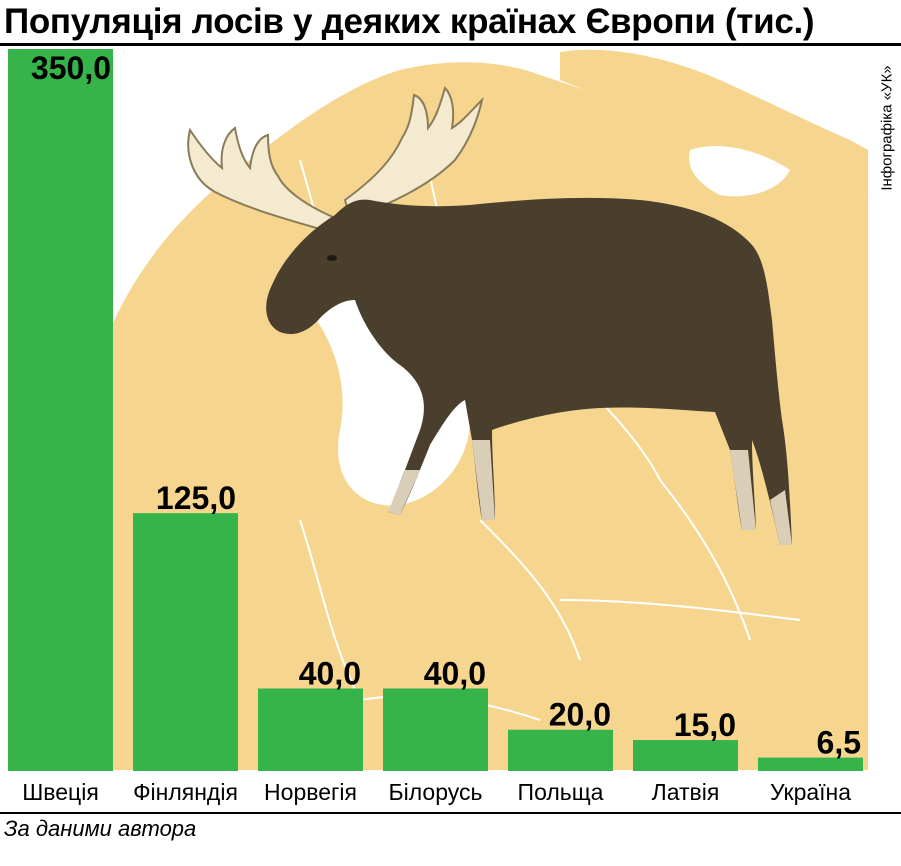 The height and width of the screenshot is (866, 901). I want to click on moose-antler-left, so click(262, 180).